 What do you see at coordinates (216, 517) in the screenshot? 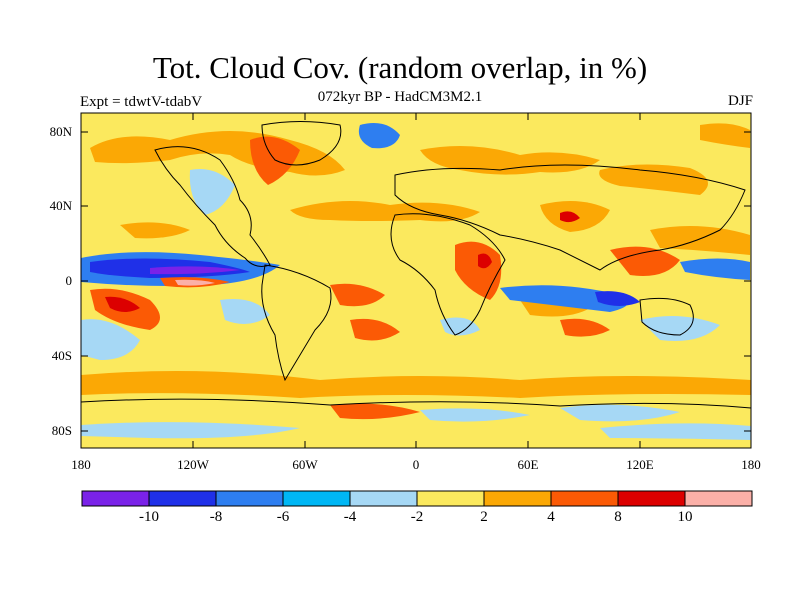
I see `colorbar-label: -8` at bounding box center [216, 517].